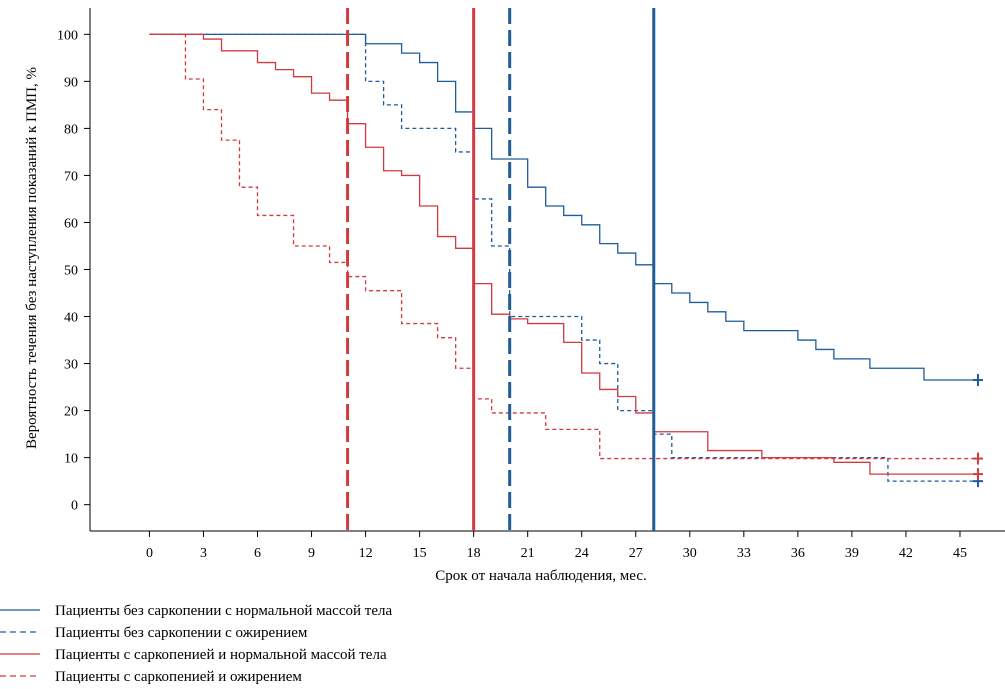 This screenshot has height=689, width=1005. What do you see at coordinates (74, 506) in the screenshot?
I see `y-tick-label: 0` at bounding box center [74, 506].